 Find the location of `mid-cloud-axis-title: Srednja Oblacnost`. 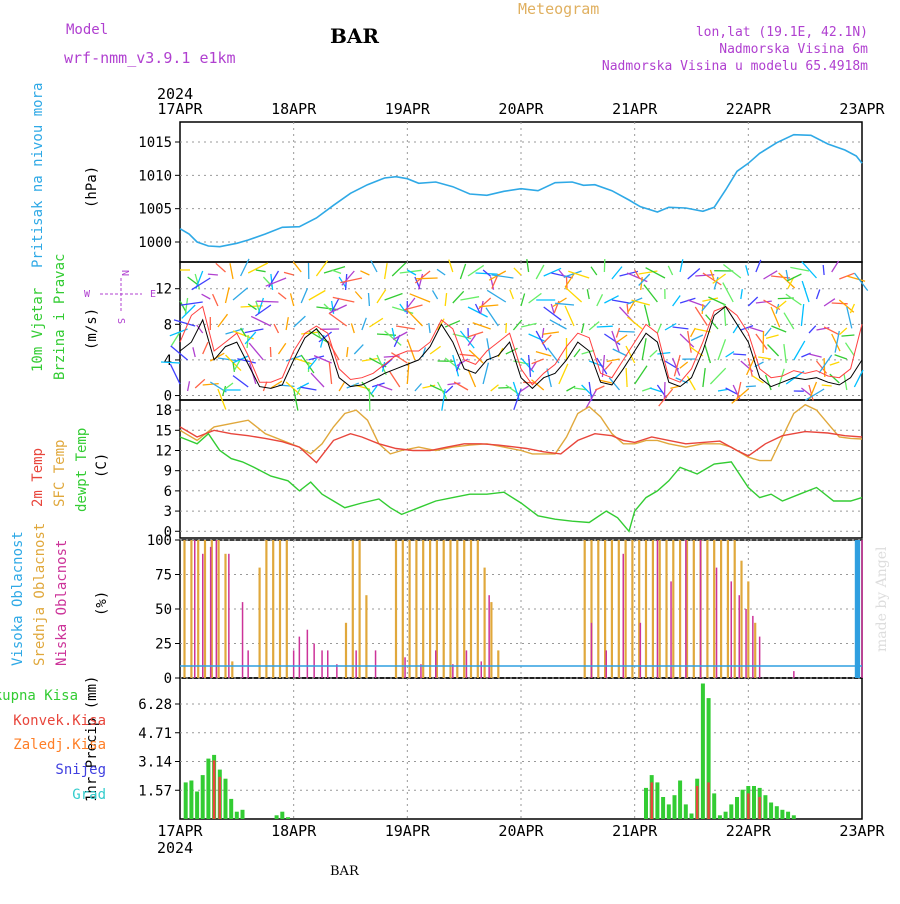

mid-cloud-axis-title: Srednja Oblacnost is located at coordinates (40, 594).